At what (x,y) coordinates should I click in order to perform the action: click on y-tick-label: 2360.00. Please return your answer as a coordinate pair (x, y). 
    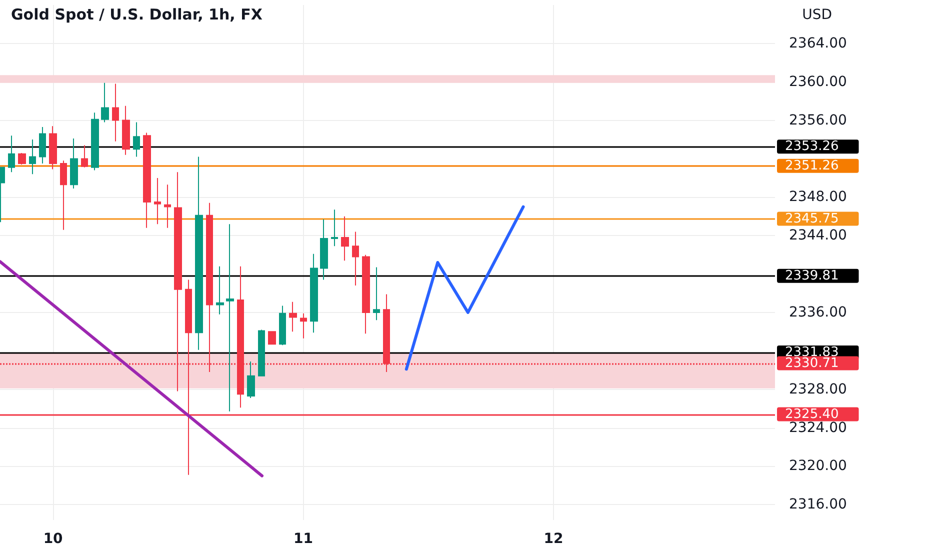
    Looking at the image, I should click on (818, 82).